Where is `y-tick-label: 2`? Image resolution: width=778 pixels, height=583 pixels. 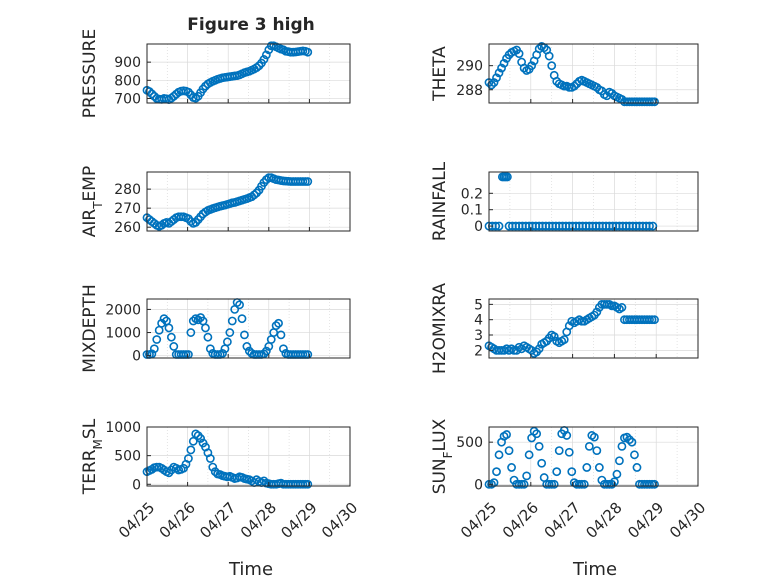 y-tick-label: 2 is located at coordinates (478, 351).